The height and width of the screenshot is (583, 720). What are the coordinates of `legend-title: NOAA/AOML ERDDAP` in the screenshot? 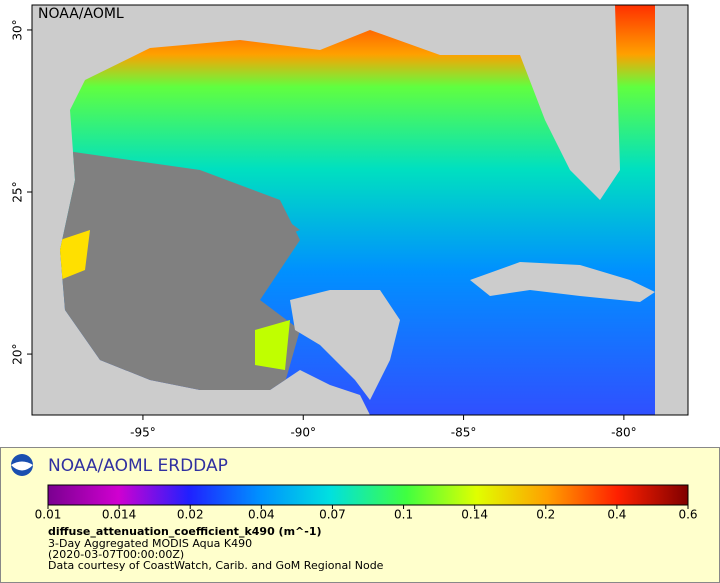 It's located at (138, 466).